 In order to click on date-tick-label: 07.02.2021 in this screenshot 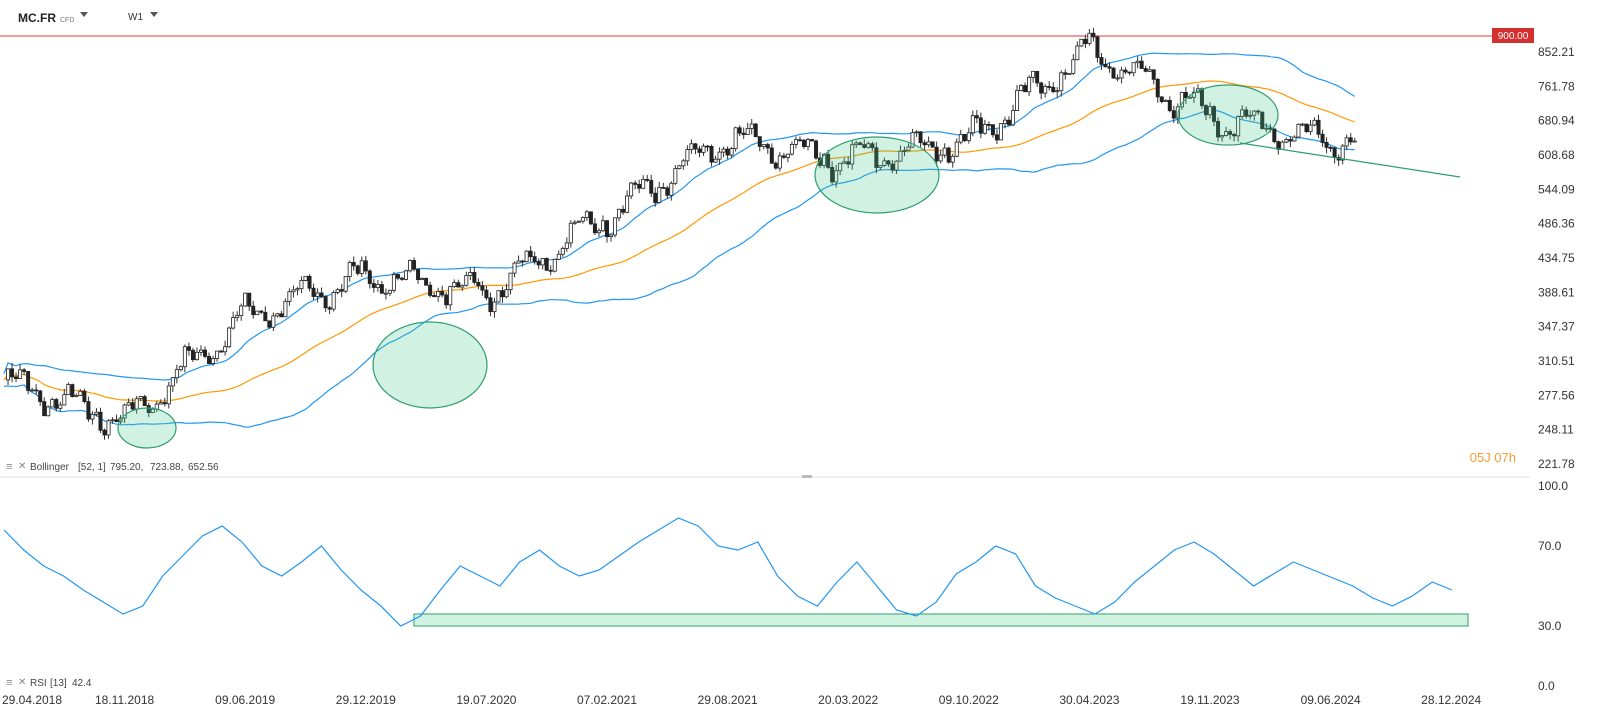, I will do `click(607, 700)`.